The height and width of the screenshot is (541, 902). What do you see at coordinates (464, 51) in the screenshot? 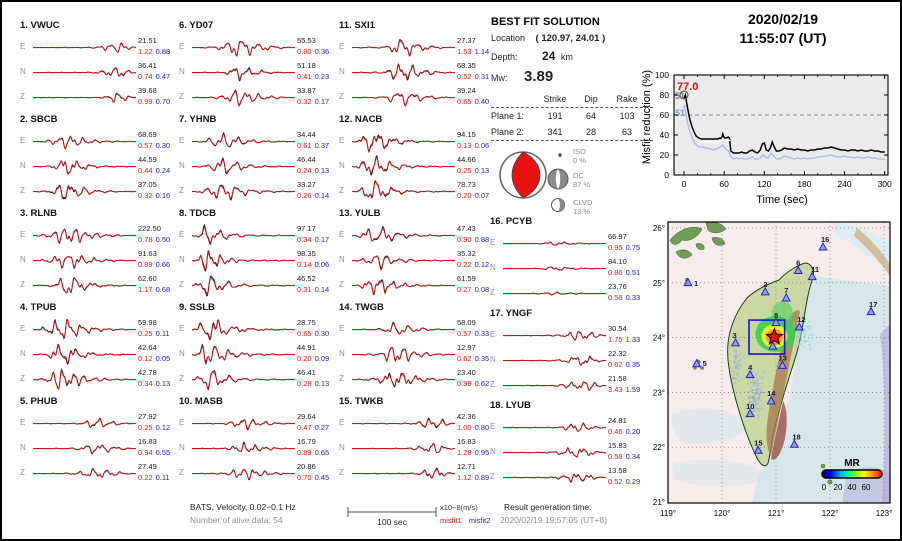
I see `misfit1-value: 1.53` at bounding box center [464, 51].